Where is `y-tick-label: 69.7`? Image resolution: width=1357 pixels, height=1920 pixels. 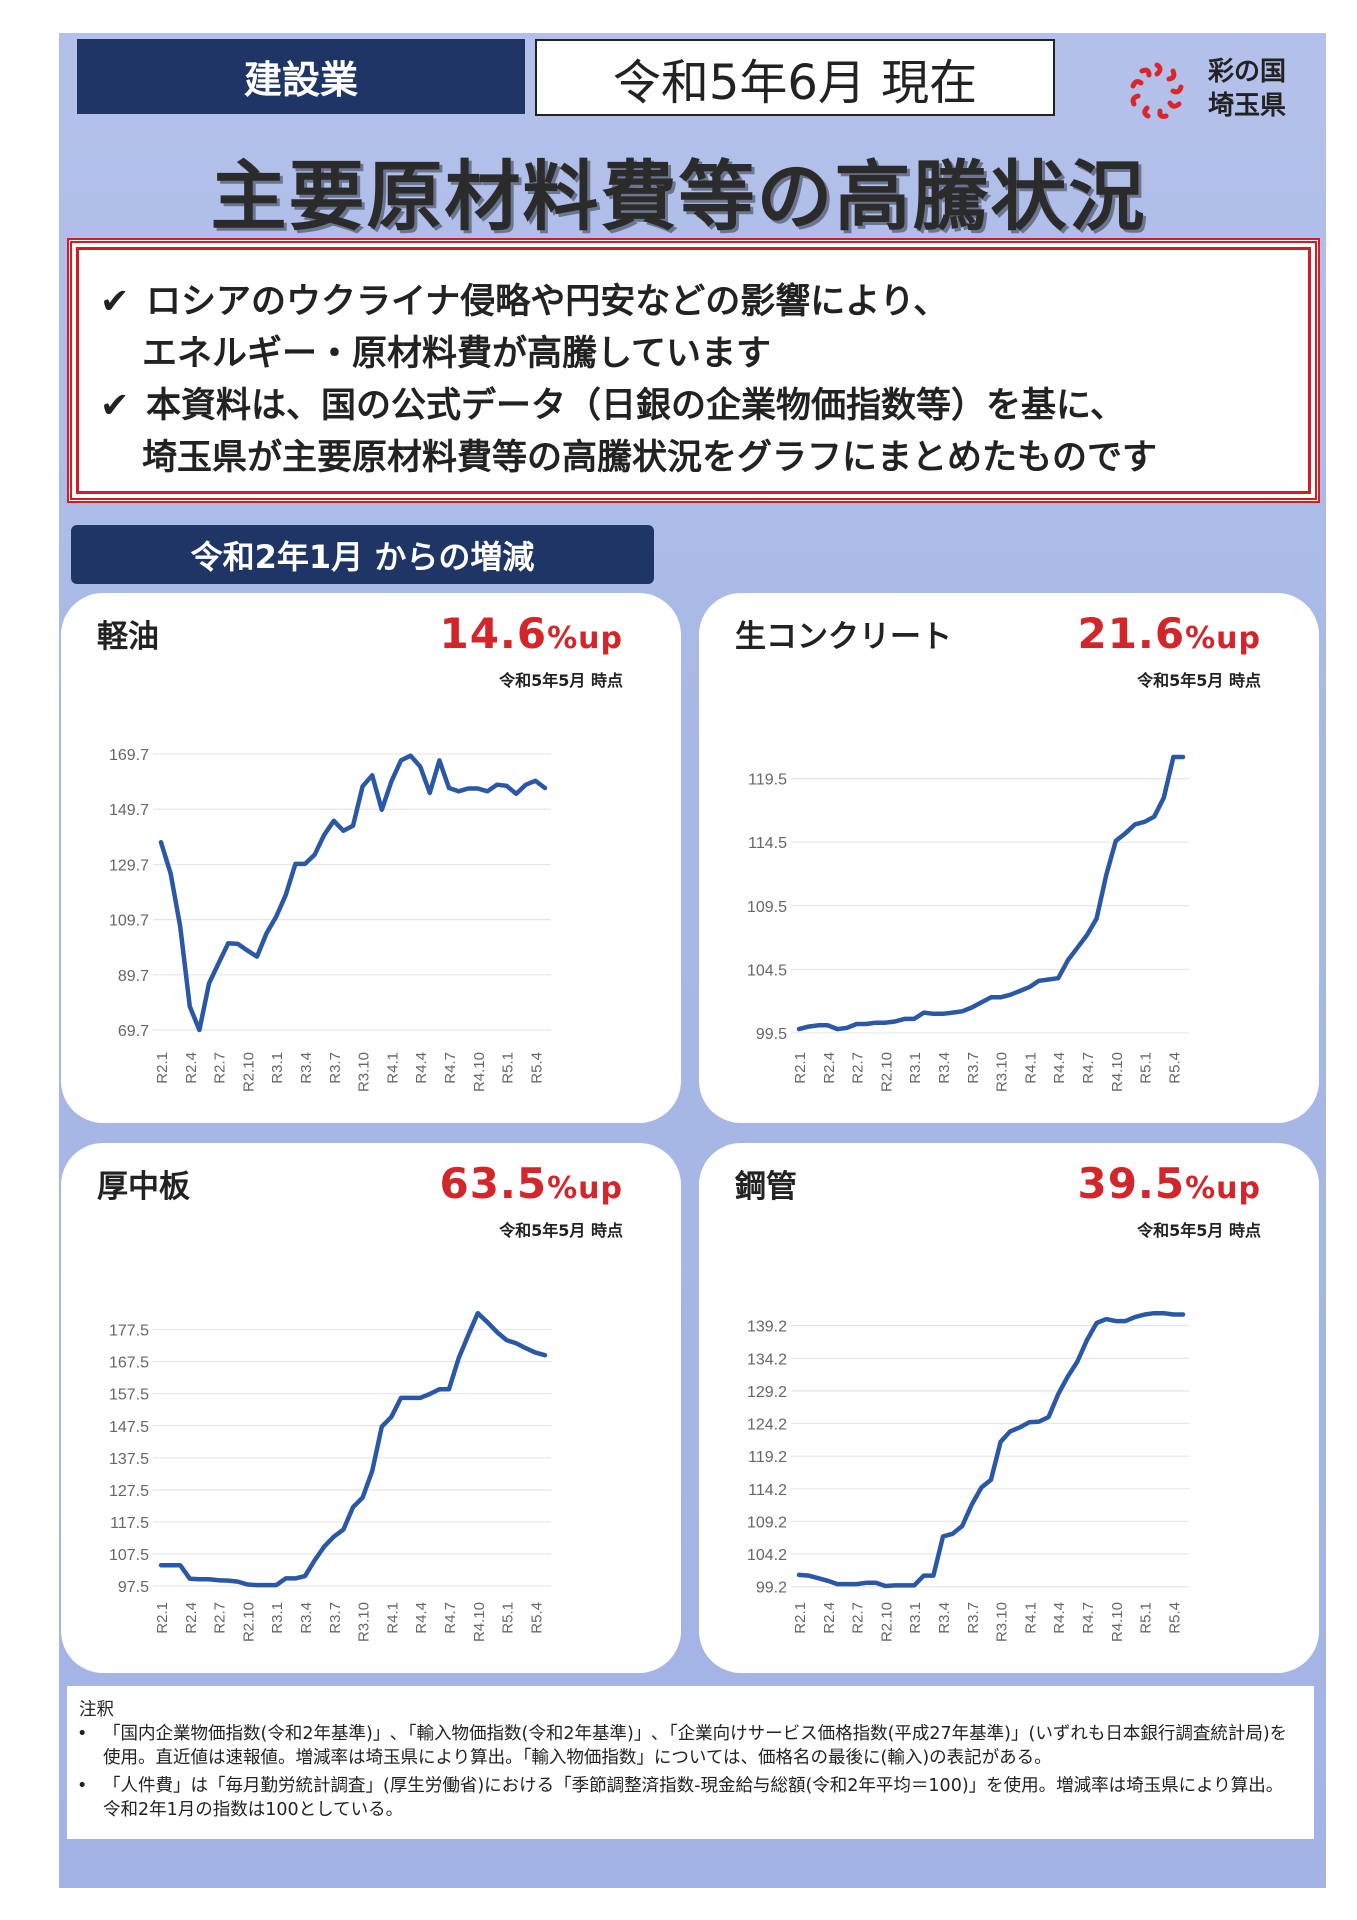 y-tick-label: 69.7 is located at coordinates (133, 1031).